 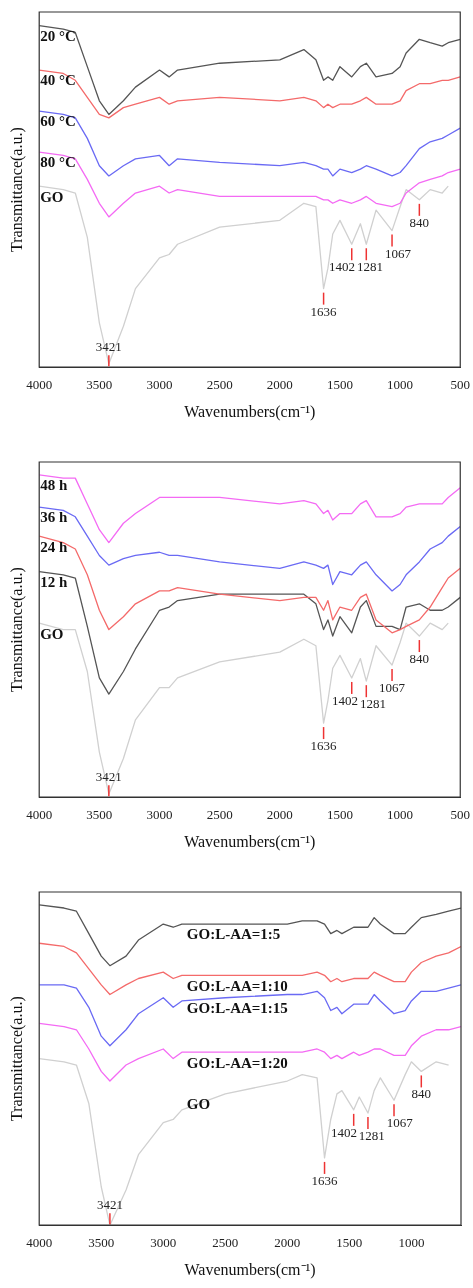 I want to click on series-label: 12 h, so click(x=54, y=581).